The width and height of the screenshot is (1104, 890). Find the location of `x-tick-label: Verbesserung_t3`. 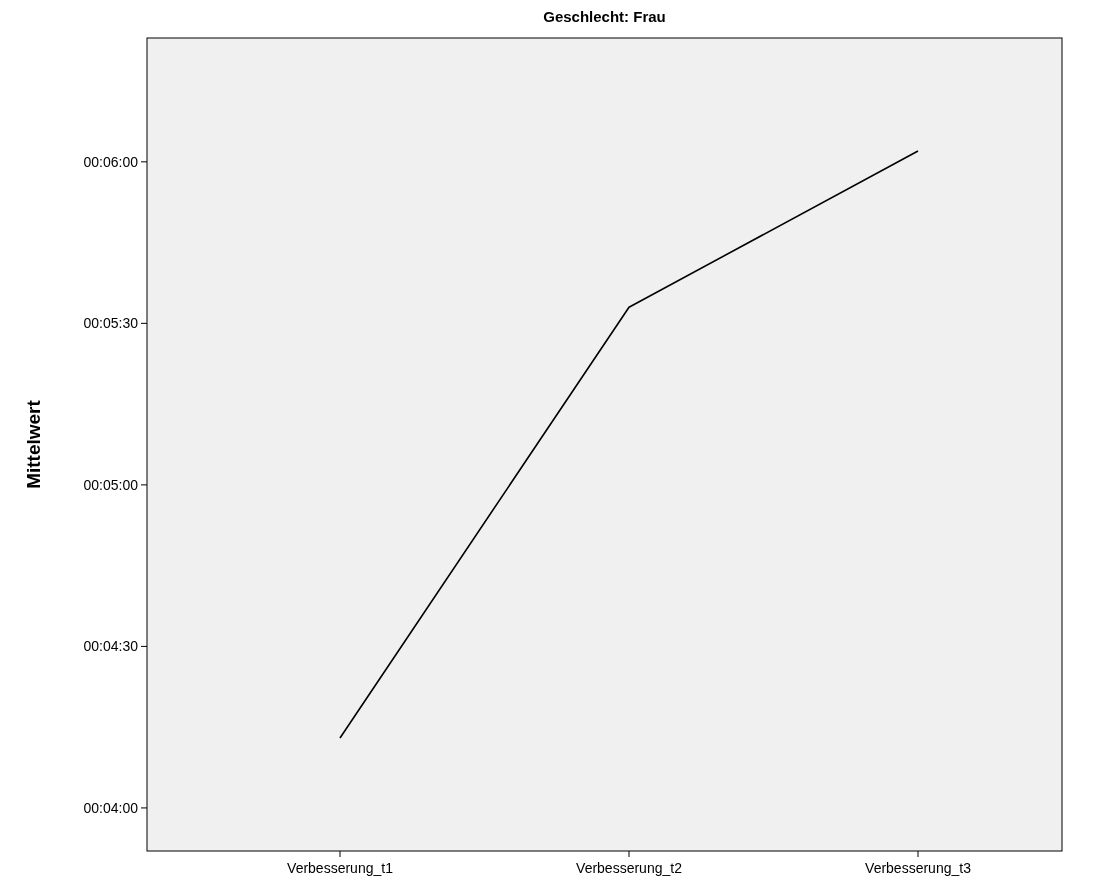

x-tick-label: Verbesserung_t3 is located at coordinates (918, 868).